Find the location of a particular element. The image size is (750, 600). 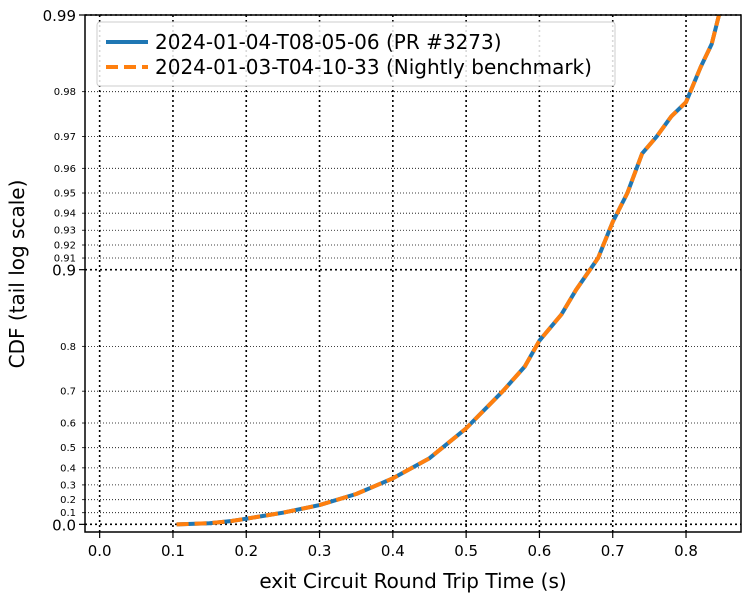

y-minor-tick-label: 0.3 is located at coordinates (68, 485).